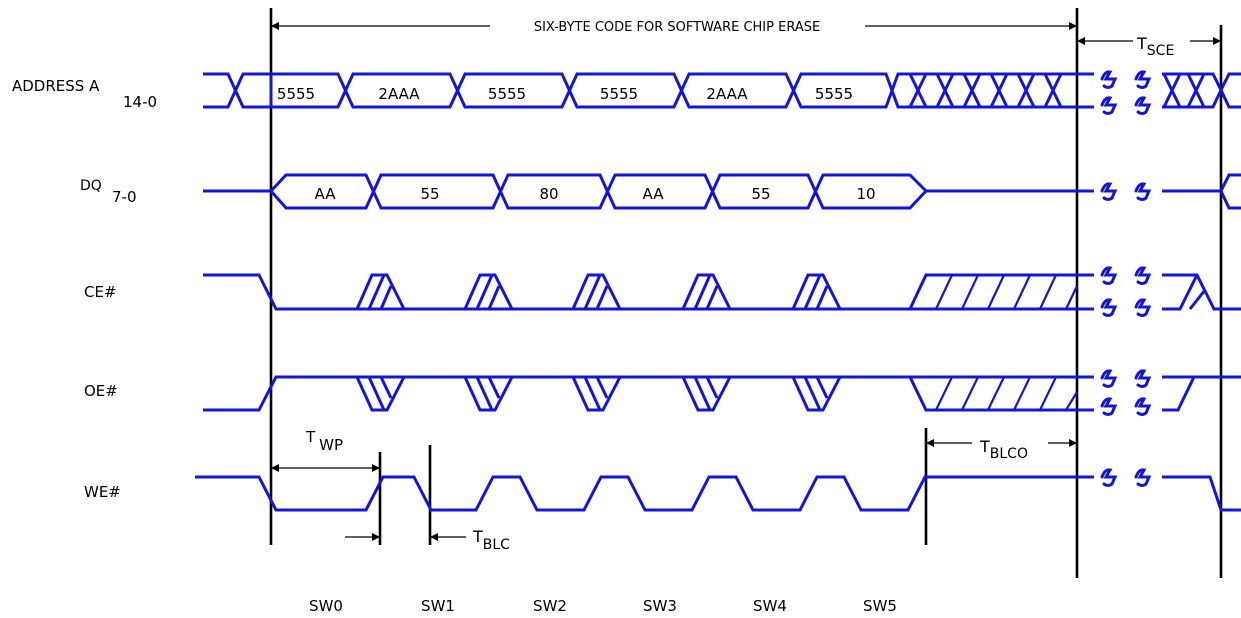  What do you see at coordinates (660, 606) in the screenshot?
I see `write-cycle-label: SW3` at bounding box center [660, 606].